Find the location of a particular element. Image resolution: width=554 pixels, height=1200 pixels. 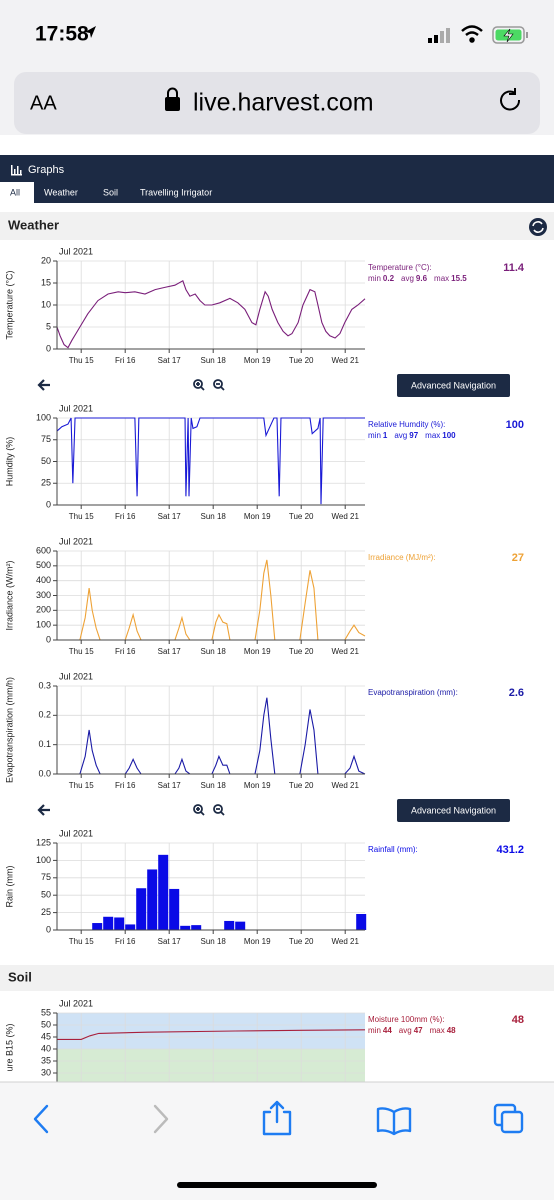

y-tick-label: 50 is located at coordinates (46, 1024).